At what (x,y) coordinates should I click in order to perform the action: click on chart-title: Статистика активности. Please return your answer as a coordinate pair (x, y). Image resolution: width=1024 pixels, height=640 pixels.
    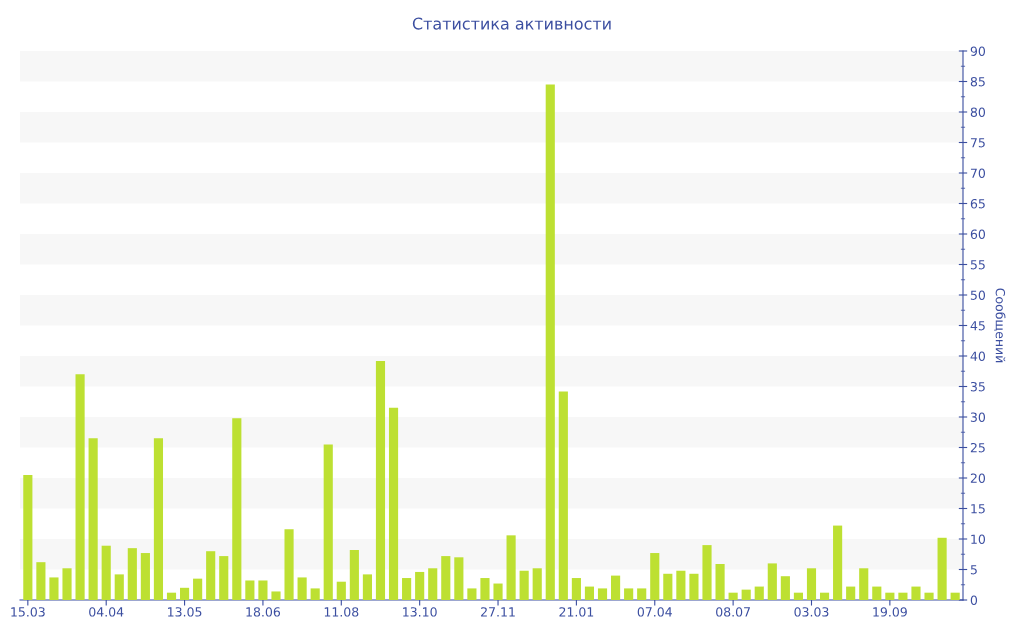
    Looking at the image, I should click on (511, 23).